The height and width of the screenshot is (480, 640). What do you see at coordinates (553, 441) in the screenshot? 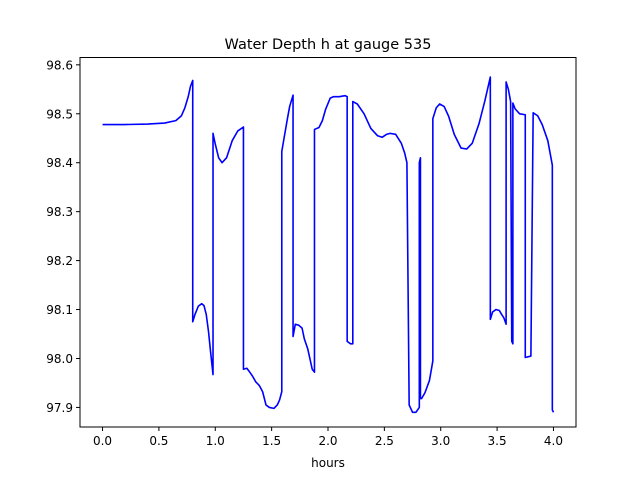
I see `x-tick-label: 4.0` at bounding box center [553, 441].